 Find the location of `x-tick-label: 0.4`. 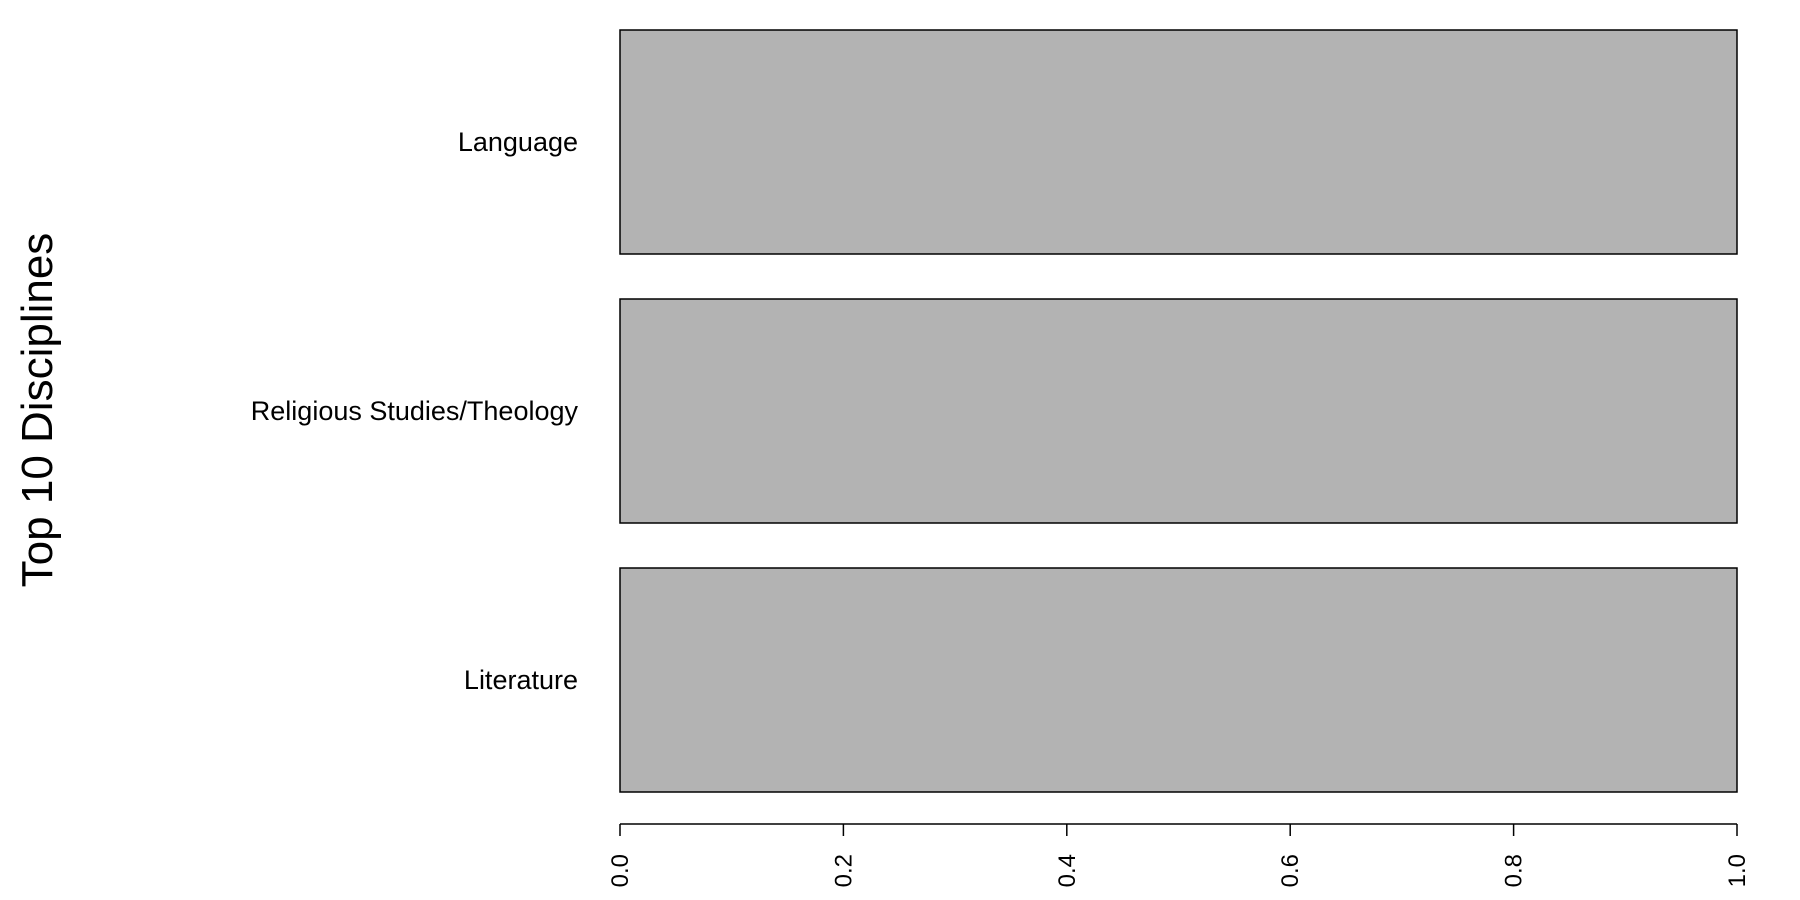

x-tick-label: 0.4 is located at coordinates (1067, 870).